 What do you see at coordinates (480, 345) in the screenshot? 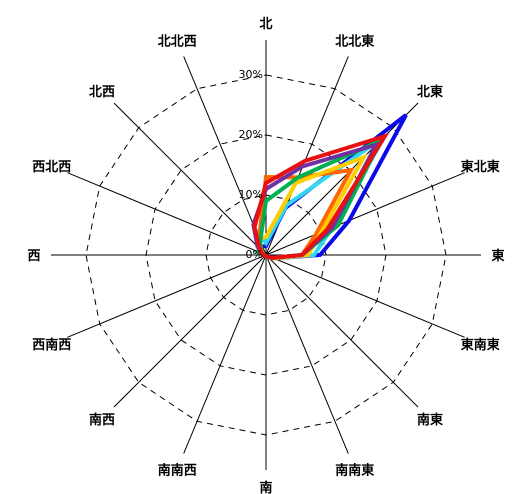
I see `direction-label-5: 東南東` at bounding box center [480, 345].